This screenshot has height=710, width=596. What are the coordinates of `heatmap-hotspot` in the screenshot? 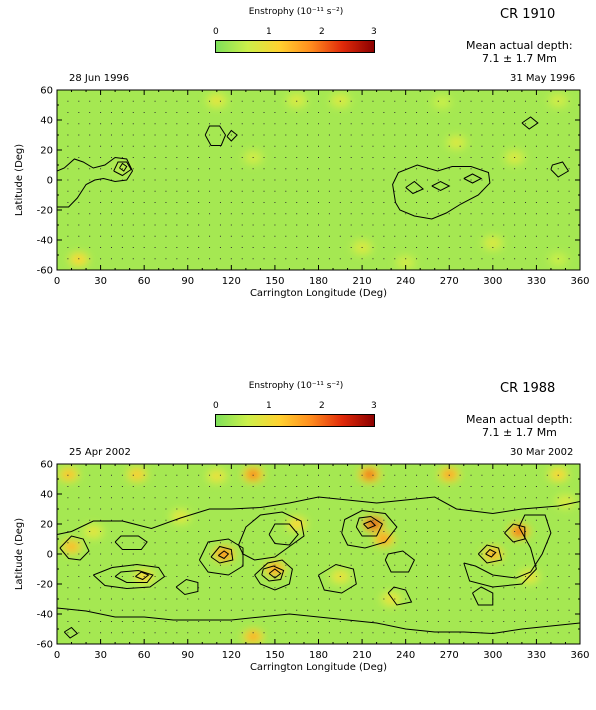 It's located at (369, 474).